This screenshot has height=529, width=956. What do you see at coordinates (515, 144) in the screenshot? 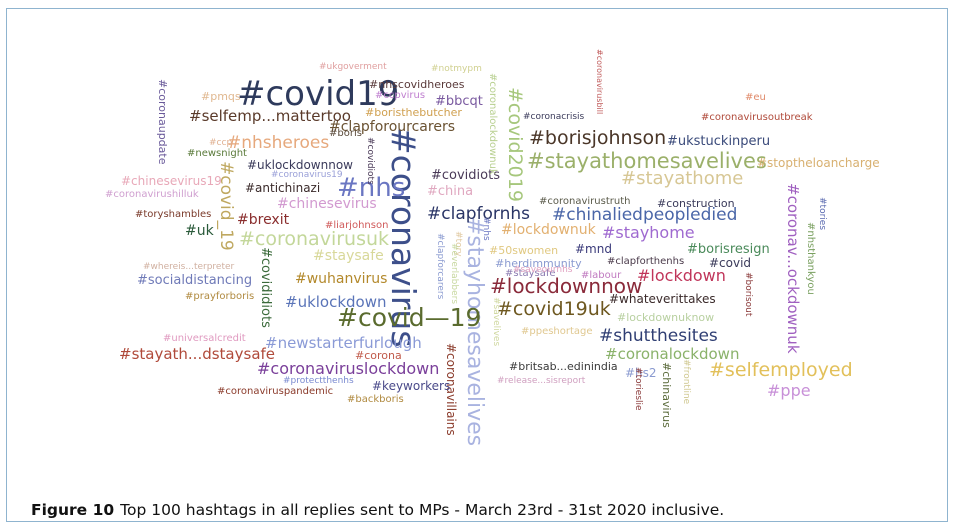
I see `cloud-word: #covid2019` at bounding box center [515, 144].